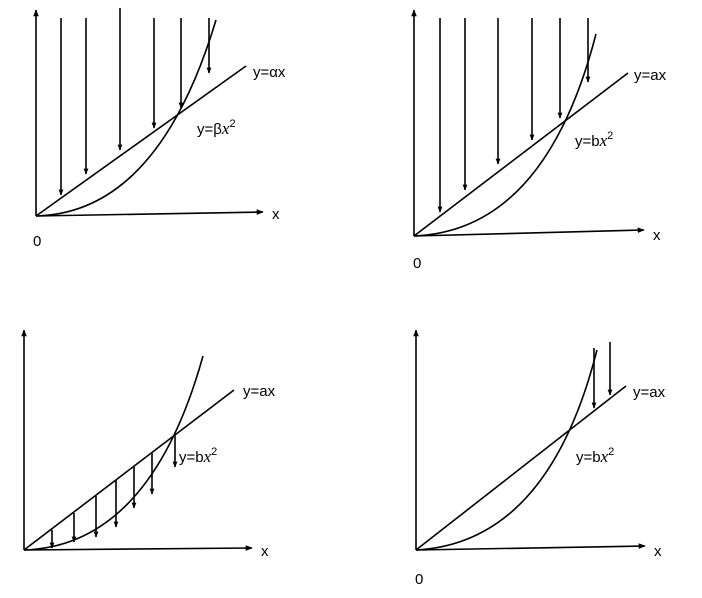 Image resolution: width=702 pixels, height=598 pixels. I want to click on panel-bottom-right, so click(529, 440).